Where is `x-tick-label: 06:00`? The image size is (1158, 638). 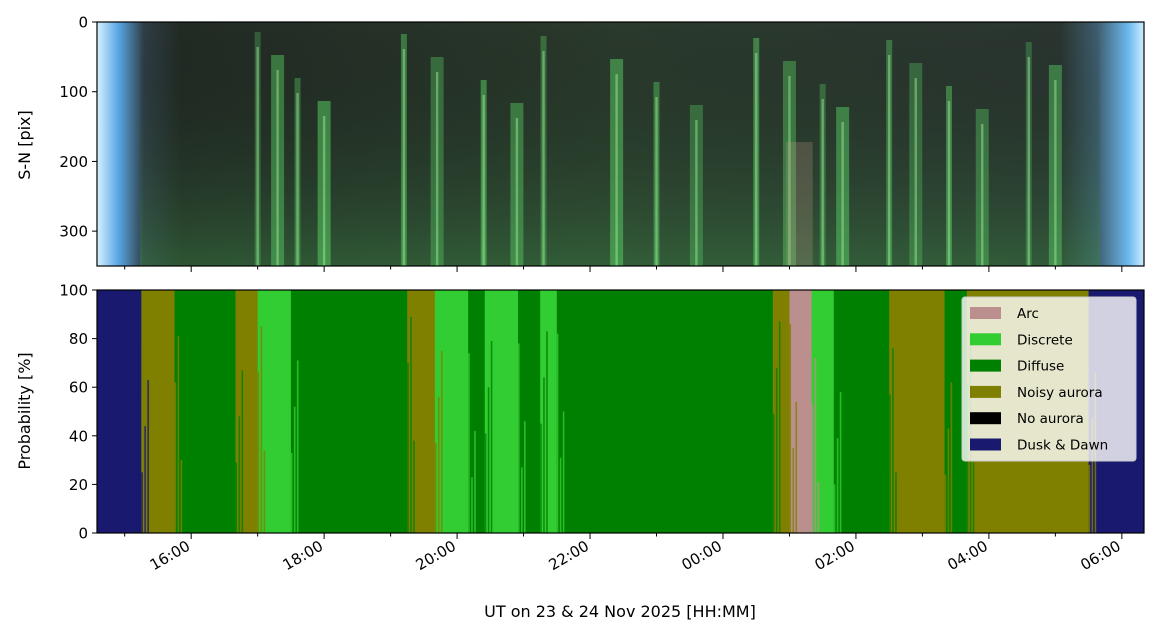 x-tick-label: 06:00 is located at coordinates (1100, 555).